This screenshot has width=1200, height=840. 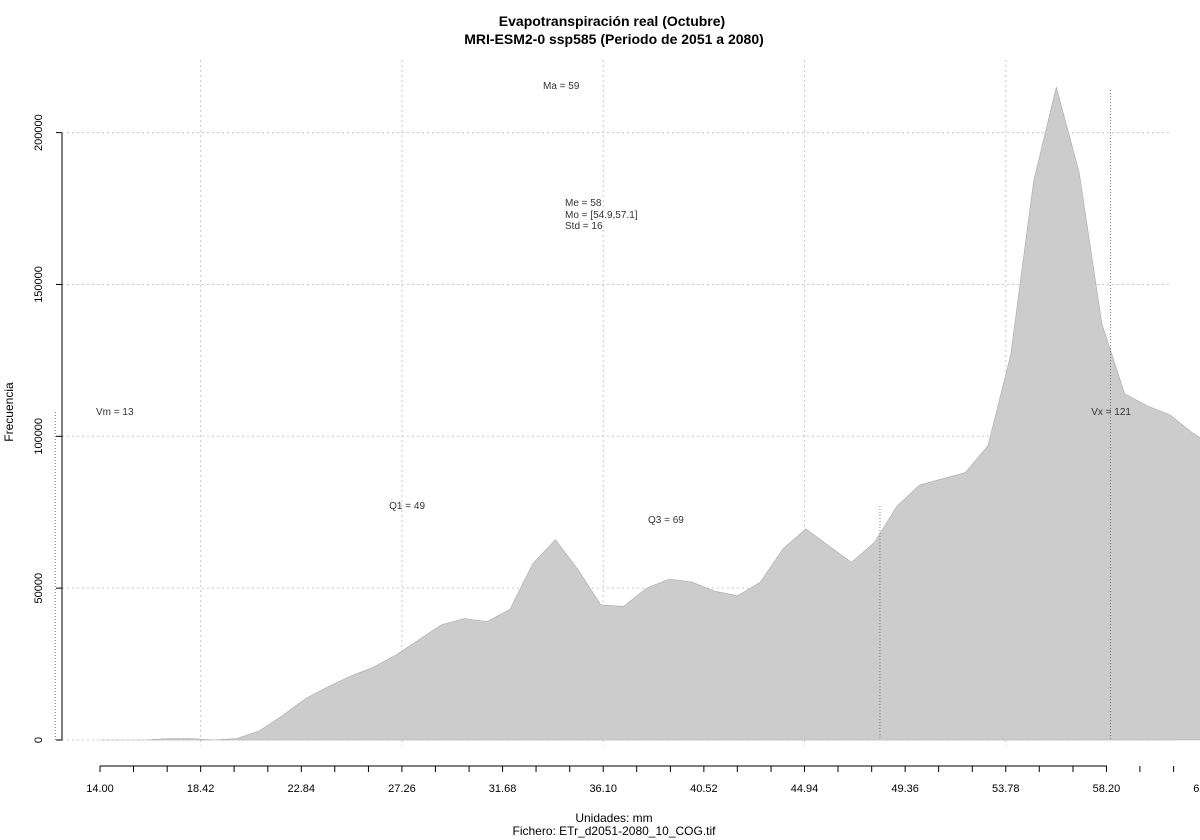 I want to click on x-tick-label: 49.36, so click(x=905, y=789).